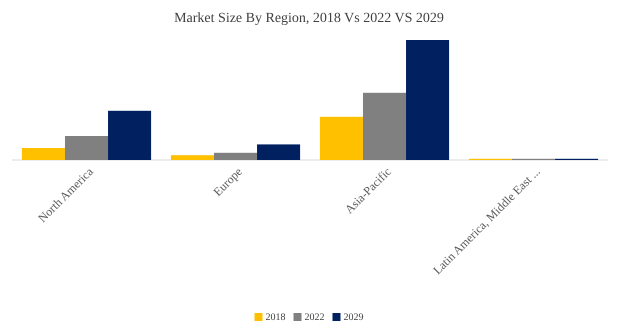 The width and height of the screenshot is (618, 334). What do you see at coordinates (309, 18) in the screenshot?
I see `chart-title: Market Size By Region, 2018 Vs 2022 VS 2029` at bounding box center [309, 18].